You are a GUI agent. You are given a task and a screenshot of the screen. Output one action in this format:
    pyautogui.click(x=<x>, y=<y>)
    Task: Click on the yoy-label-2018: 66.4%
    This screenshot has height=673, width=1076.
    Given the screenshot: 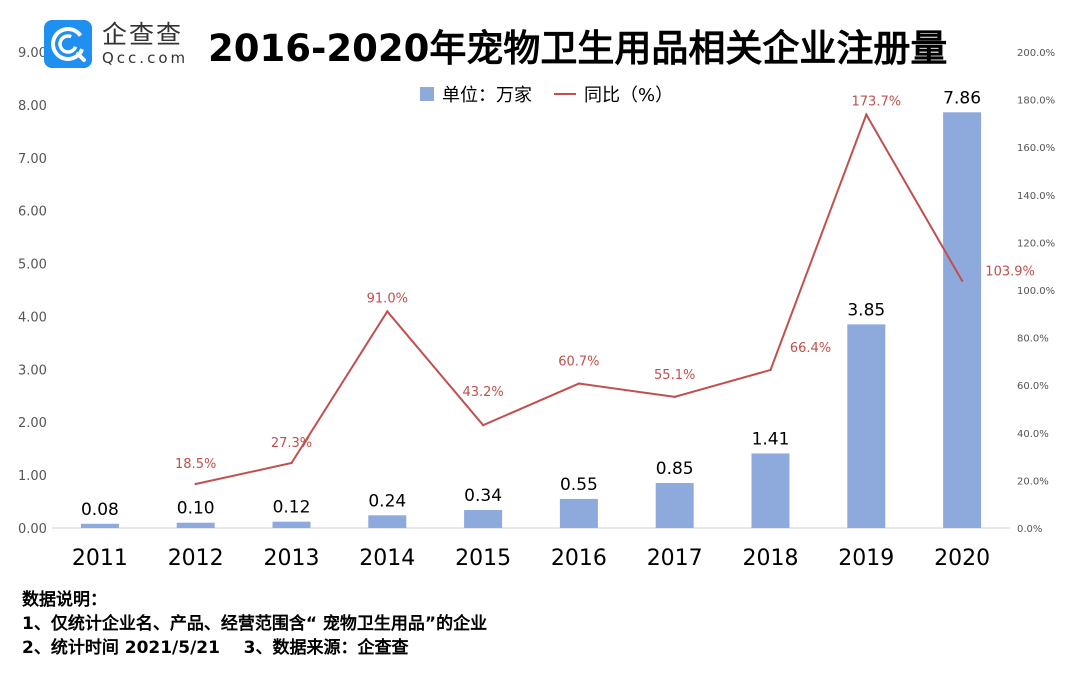 What is the action you would take?
    pyautogui.click(x=810, y=348)
    